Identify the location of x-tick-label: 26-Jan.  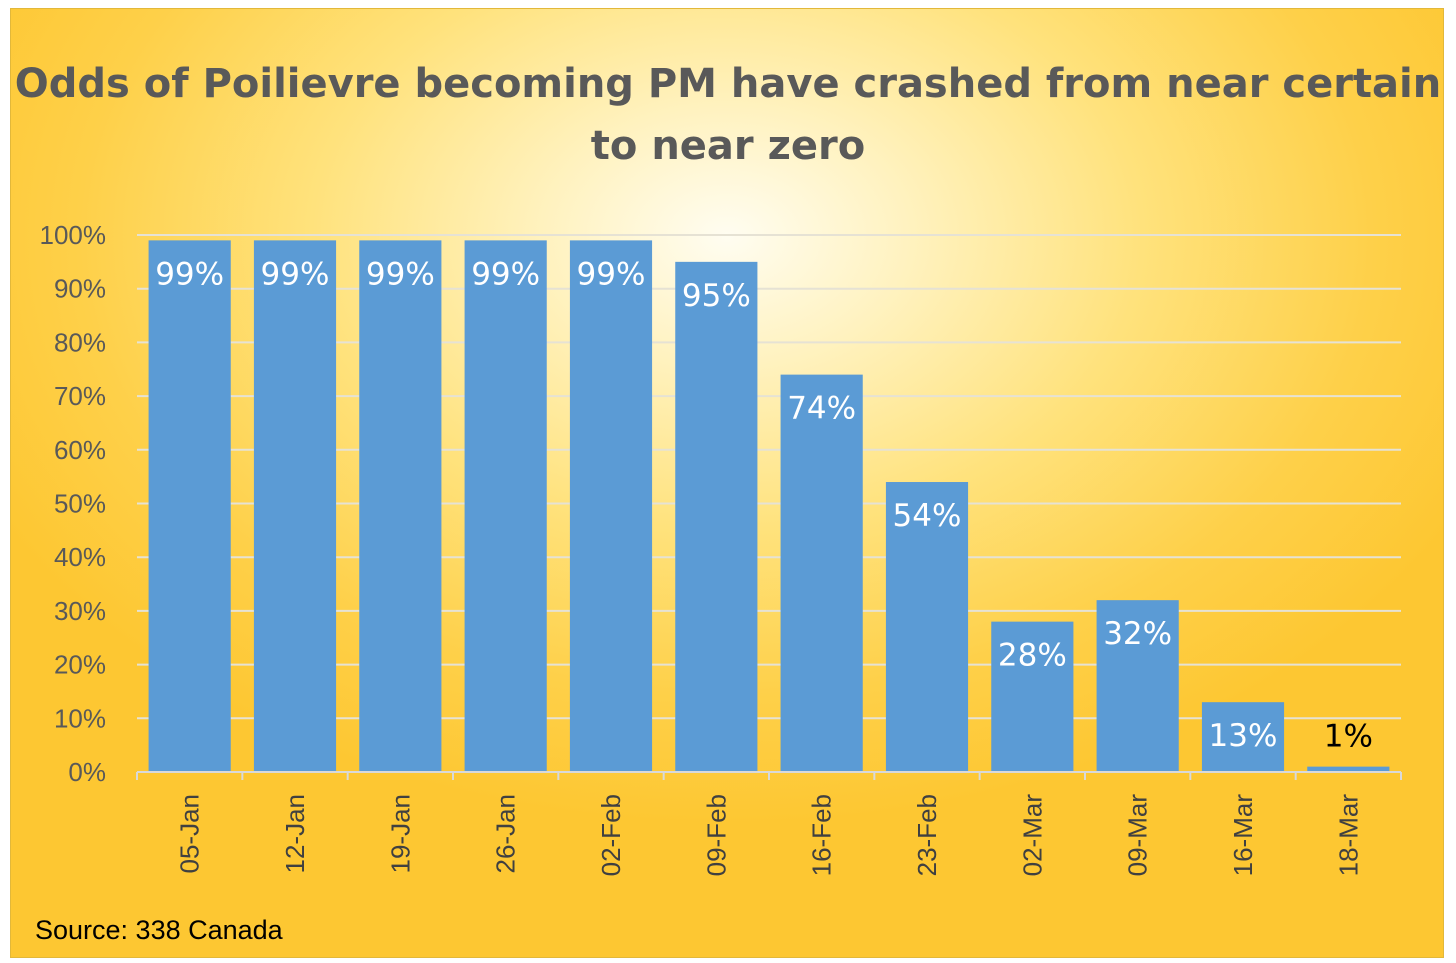
(506, 834).